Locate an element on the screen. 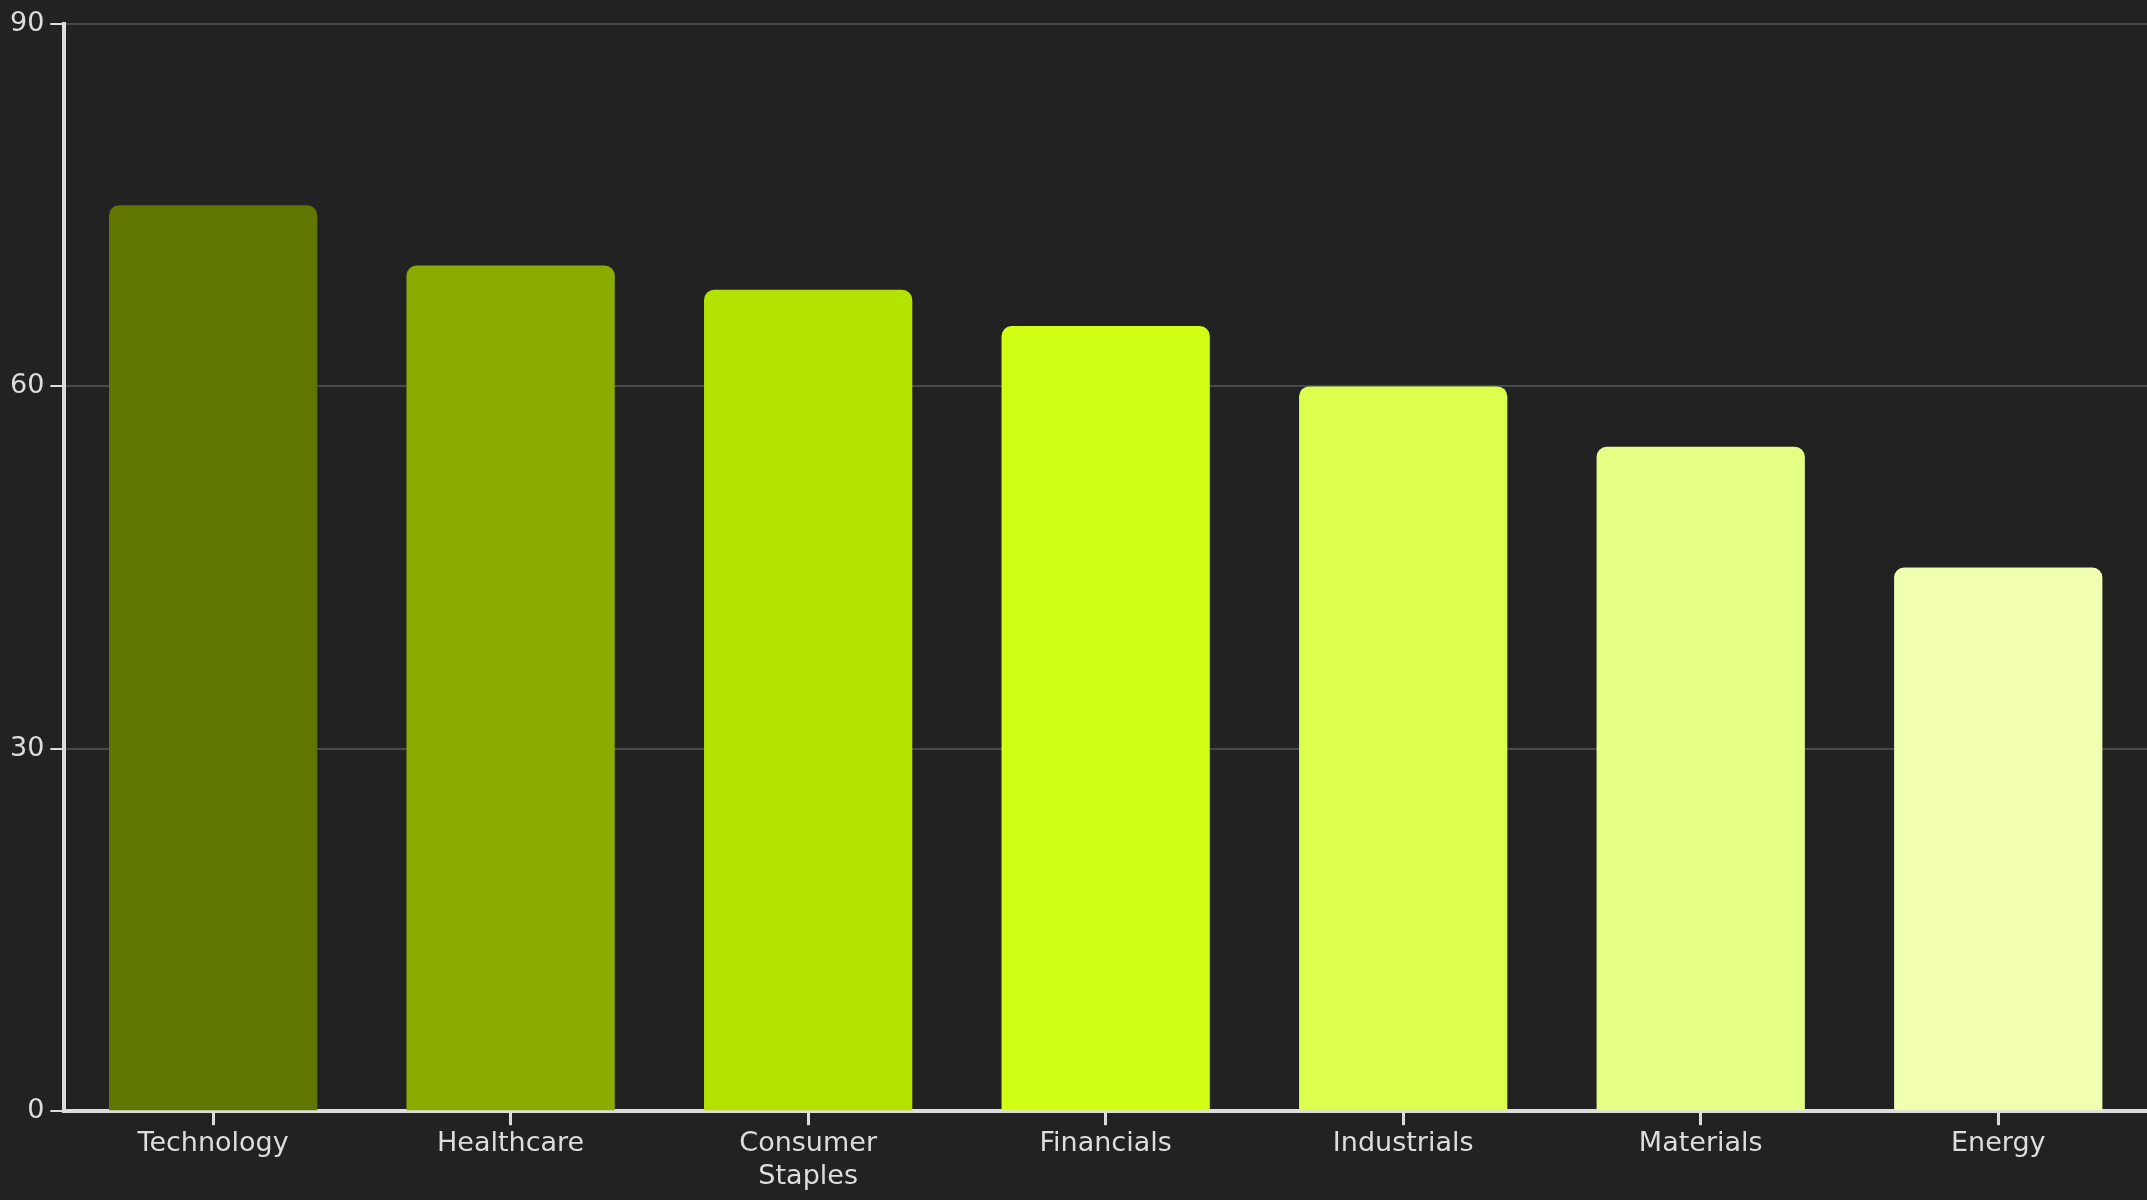 This screenshot has width=2147, height=1200. x-tick-label: Healthcare is located at coordinates (511, 1142).